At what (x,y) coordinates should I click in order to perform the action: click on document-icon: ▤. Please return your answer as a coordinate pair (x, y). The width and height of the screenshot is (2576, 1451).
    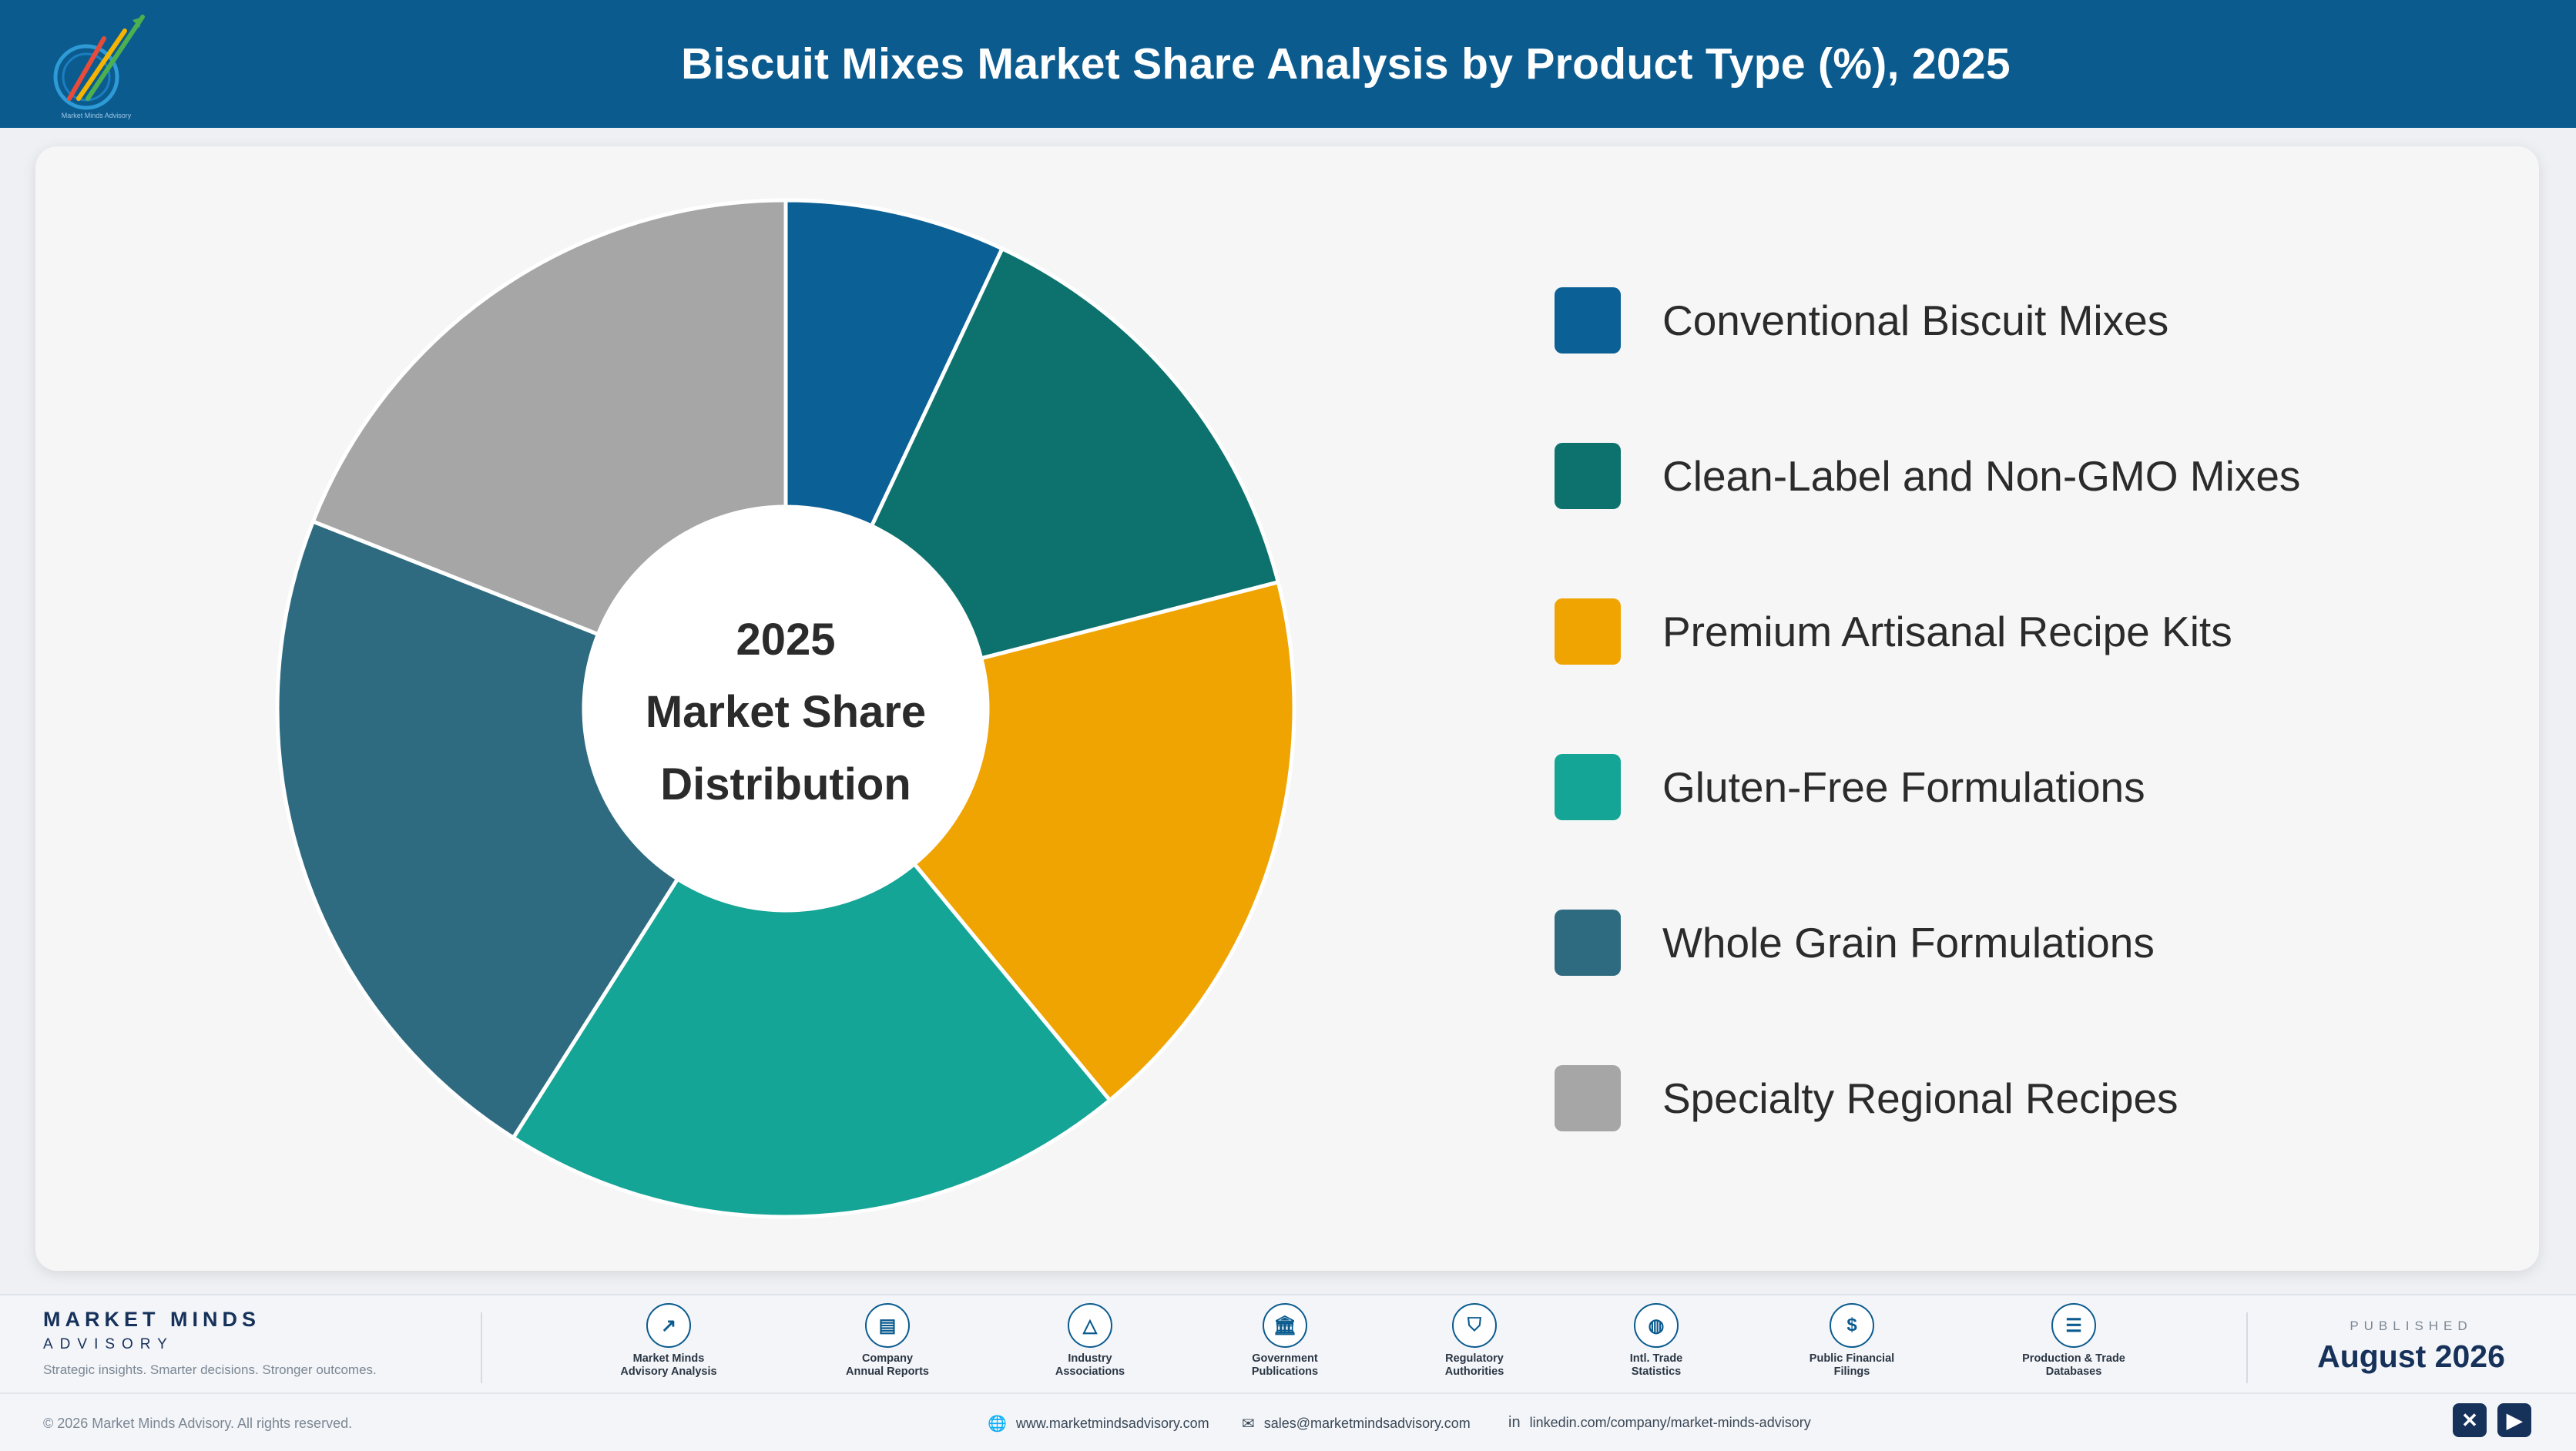
    Looking at the image, I should click on (887, 1325).